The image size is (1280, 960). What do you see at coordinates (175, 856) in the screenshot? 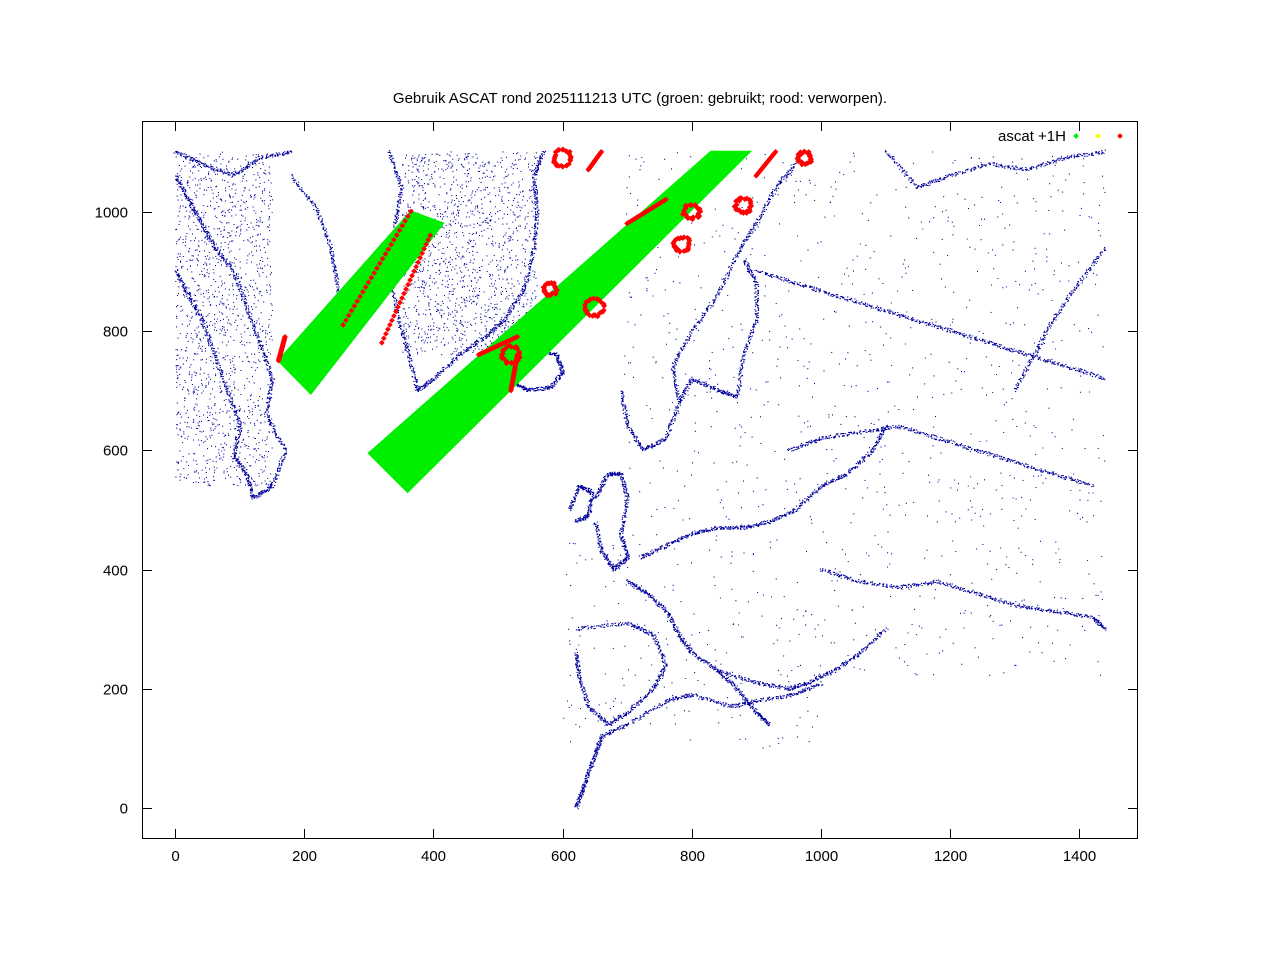
I see `x-tick-label: 0` at bounding box center [175, 856].